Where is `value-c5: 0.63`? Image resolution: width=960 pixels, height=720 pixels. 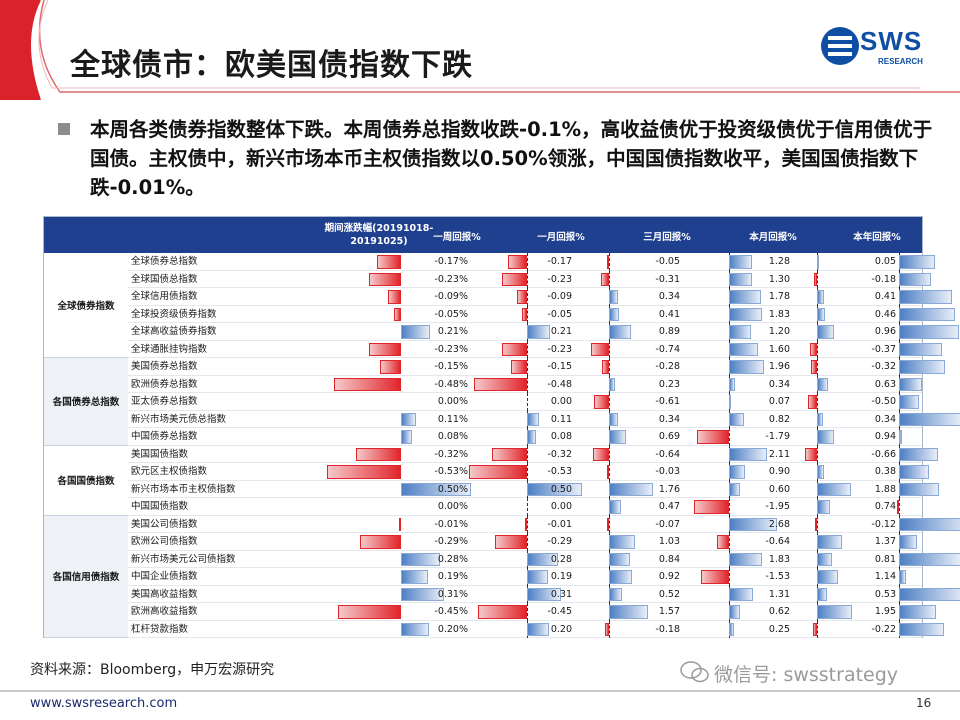
value-c5: 0.63 is located at coordinates (885, 384).